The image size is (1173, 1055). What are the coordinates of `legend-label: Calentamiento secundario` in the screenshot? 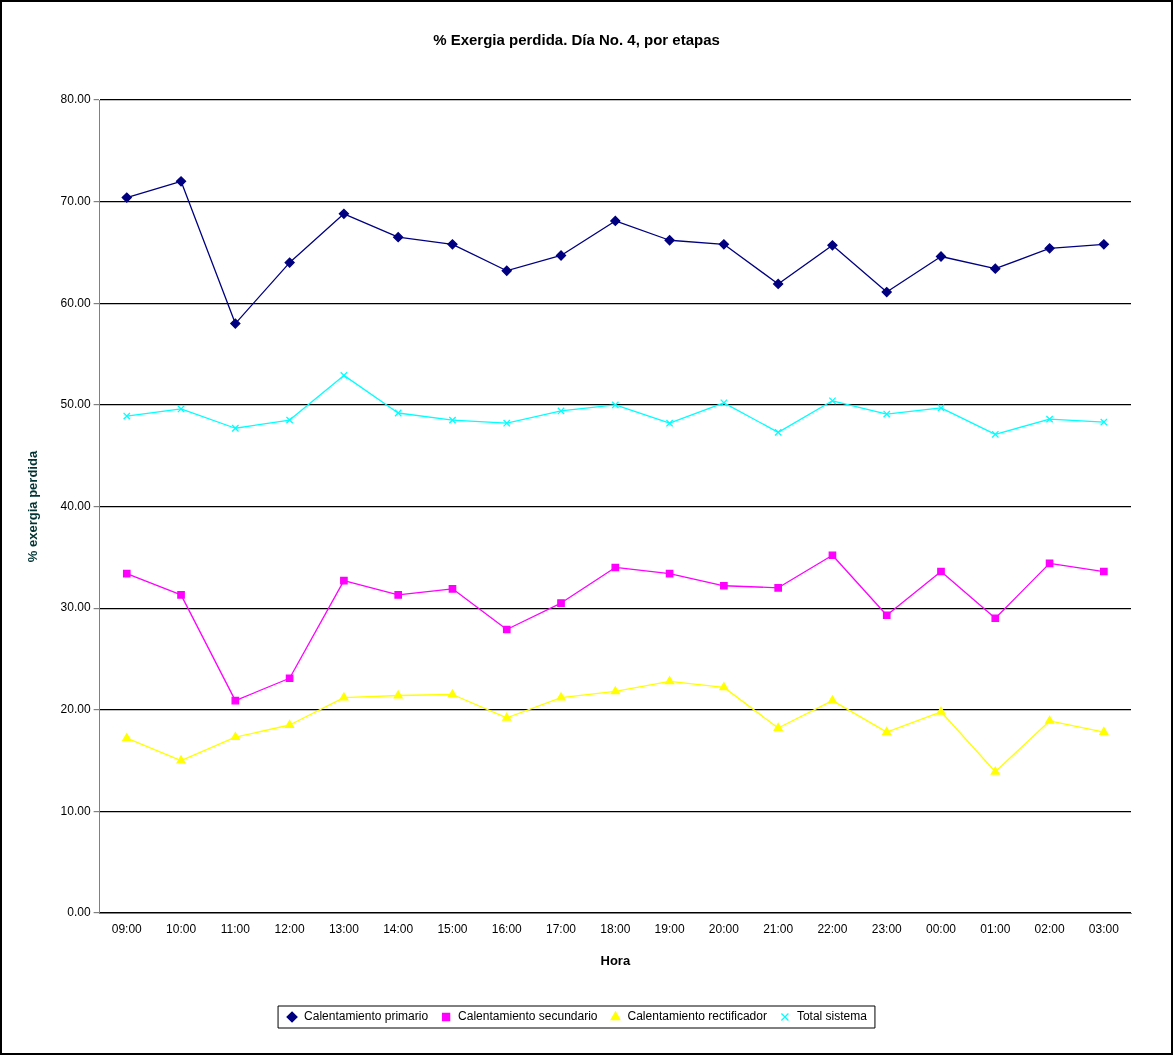 It's located at (528, 1016).